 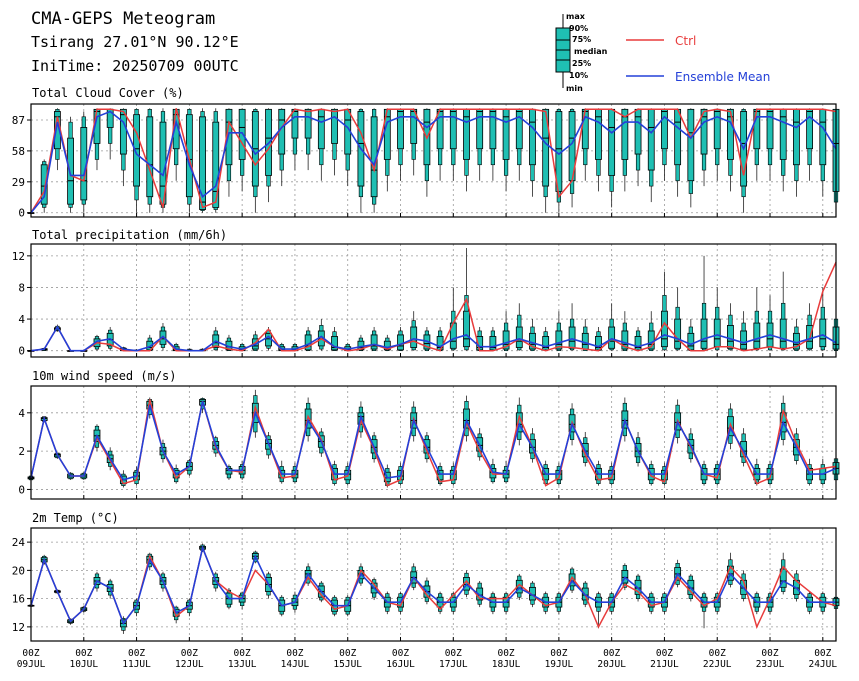 I want to click on y-tick-label: 12, so click(x=18, y=256).